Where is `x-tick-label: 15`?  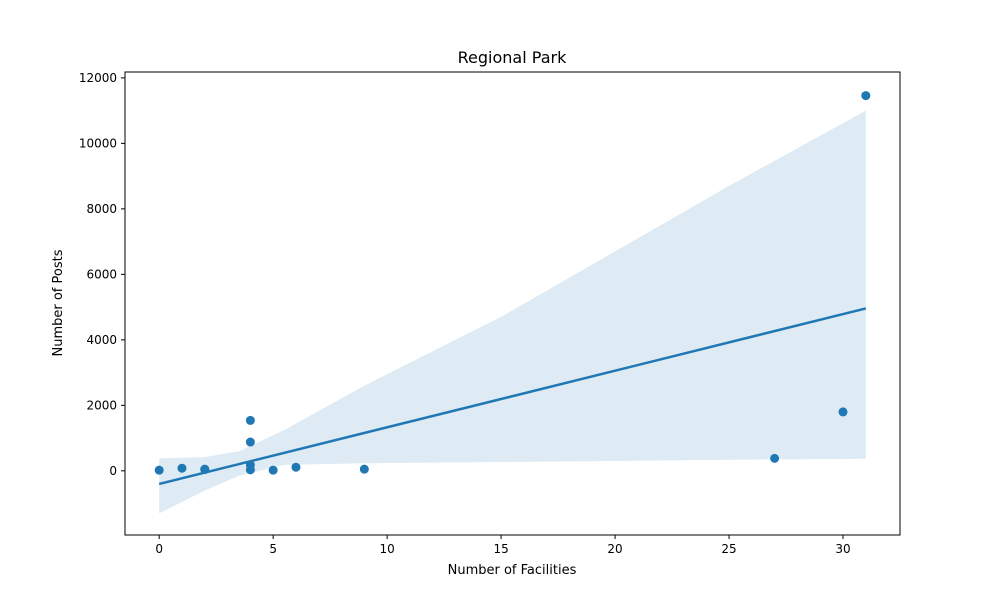
x-tick-label: 15 is located at coordinates (500, 549).